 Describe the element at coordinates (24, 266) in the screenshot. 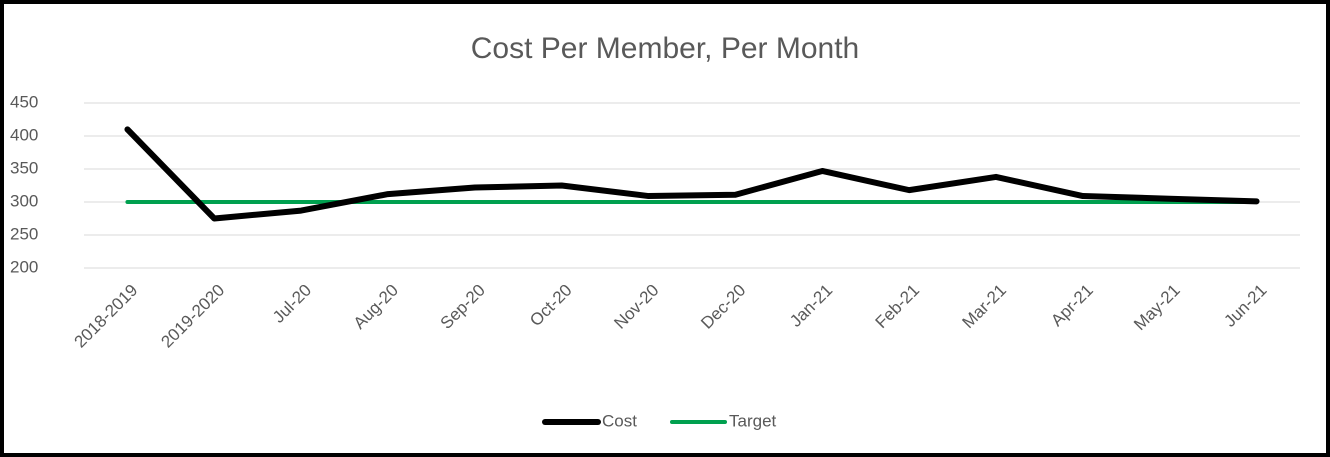

I see `y-tick-label: 200` at that location.